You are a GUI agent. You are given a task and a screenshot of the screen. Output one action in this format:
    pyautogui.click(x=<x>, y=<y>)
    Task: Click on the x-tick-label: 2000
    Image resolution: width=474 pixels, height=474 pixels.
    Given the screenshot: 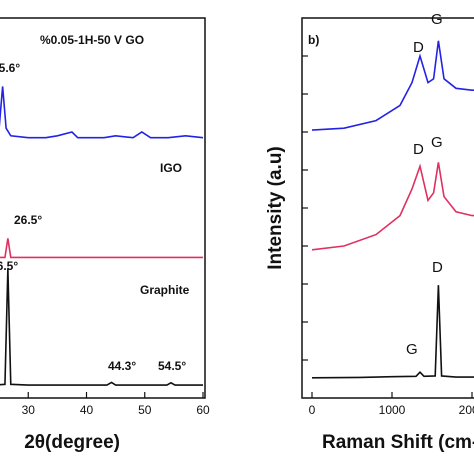 What is the action you would take?
    pyautogui.click(x=466, y=410)
    